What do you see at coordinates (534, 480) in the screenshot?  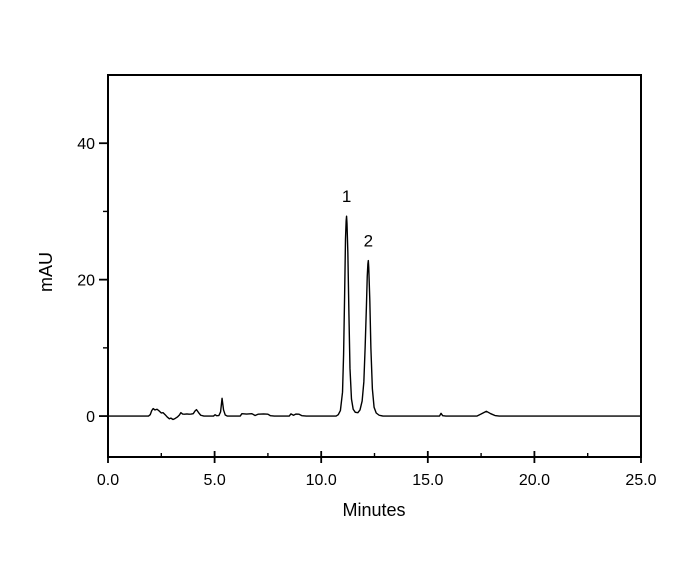 I see `x-tick-label: 20.0` at bounding box center [534, 480].